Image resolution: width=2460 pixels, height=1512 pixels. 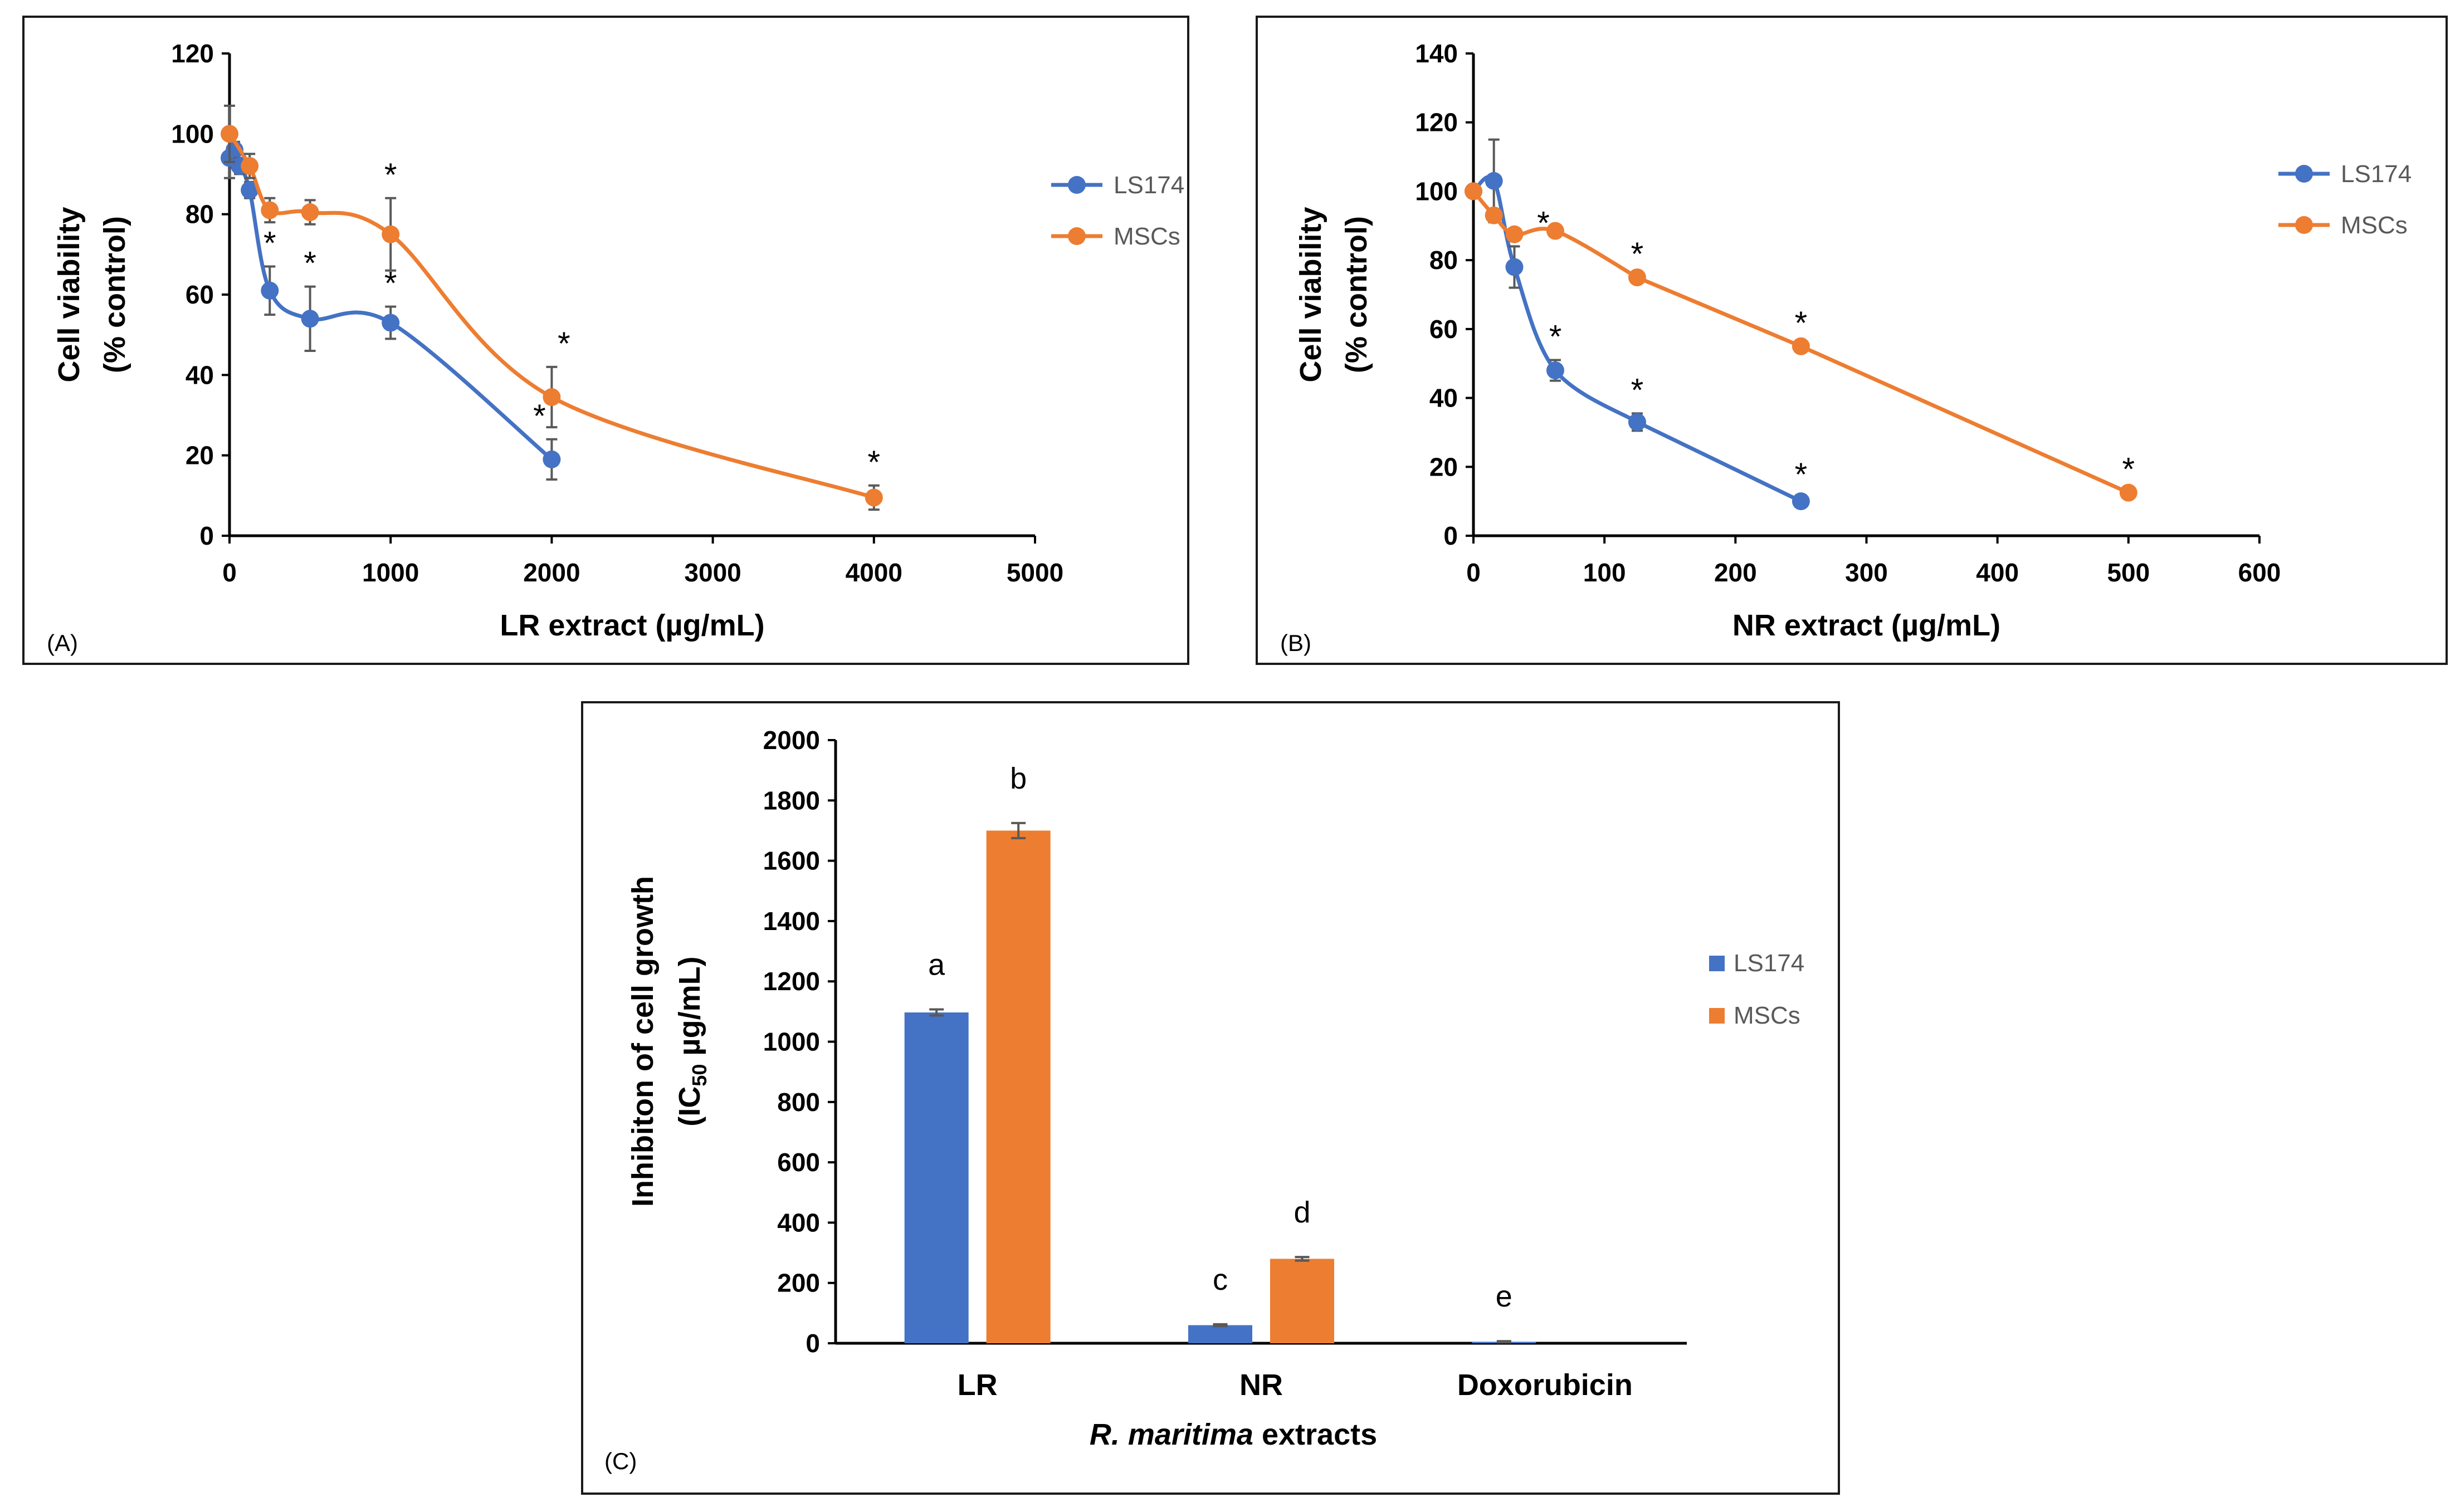 What do you see at coordinates (1295, 643) in the screenshot?
I see `panel-label: (B)` at bounding box center [1295, 643].